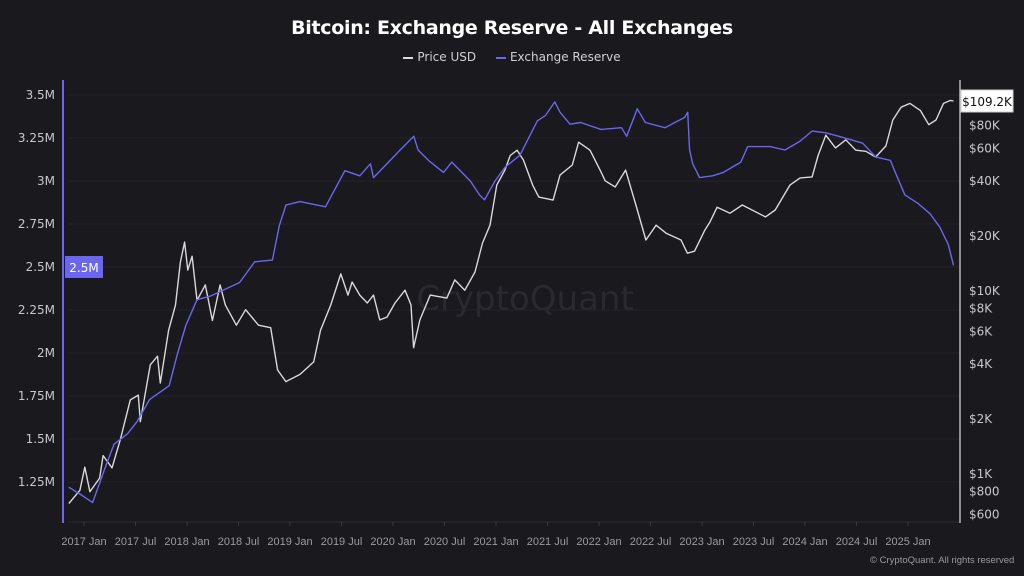 The image size is (1024, 576). Describe the element at coordinates (342, 542) in the screenshot. I see `x-axis-tick-label: 2019 Jul` at that location.